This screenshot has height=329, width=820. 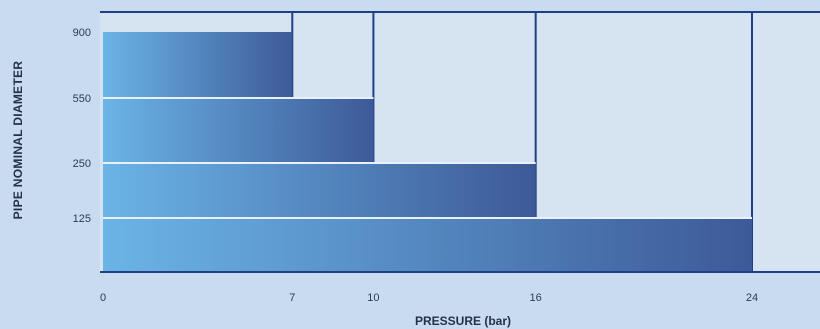 What do you see at coordinates (82, 126) in the screenshot?
I see `y-tick-labels: 900 550 250 125` at bounding box center [82, 126].